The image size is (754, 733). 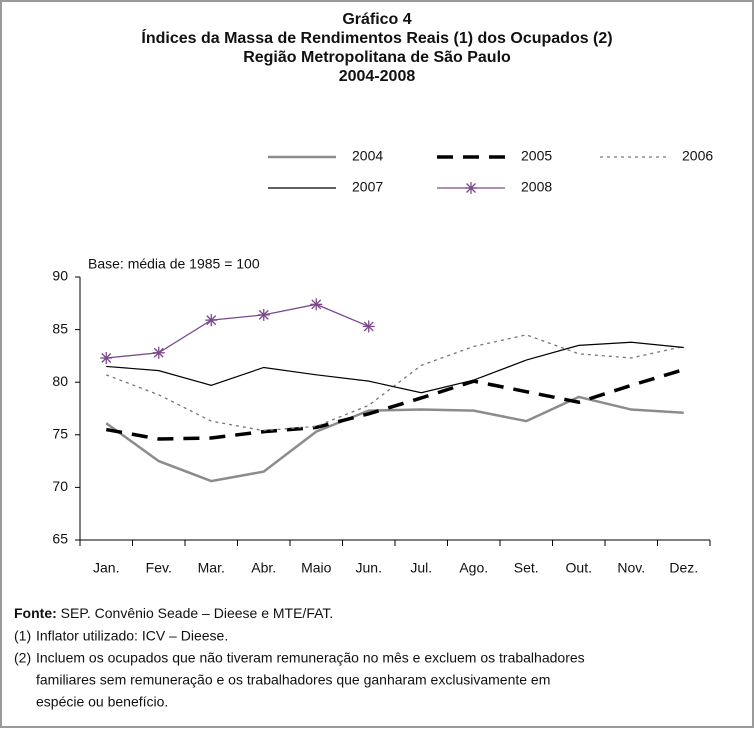 What do you see at coordinates (211, 568) in the screenshot?
I see `x-tick-label: Mar.` at bounding box center [211, 568].